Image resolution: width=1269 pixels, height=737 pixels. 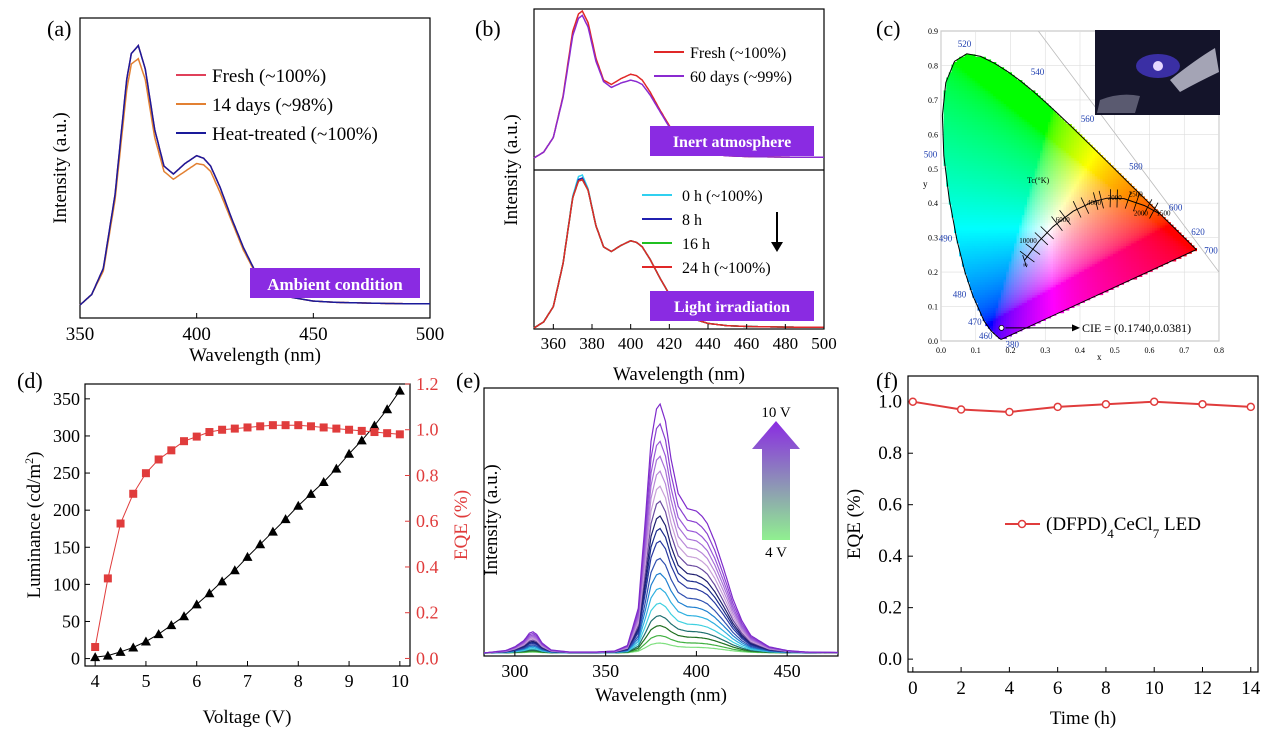 What do you see at coordinates (488, 28) in the screenshot?
I see `panel-label-b: (b)` at bounding box center [488, 28].